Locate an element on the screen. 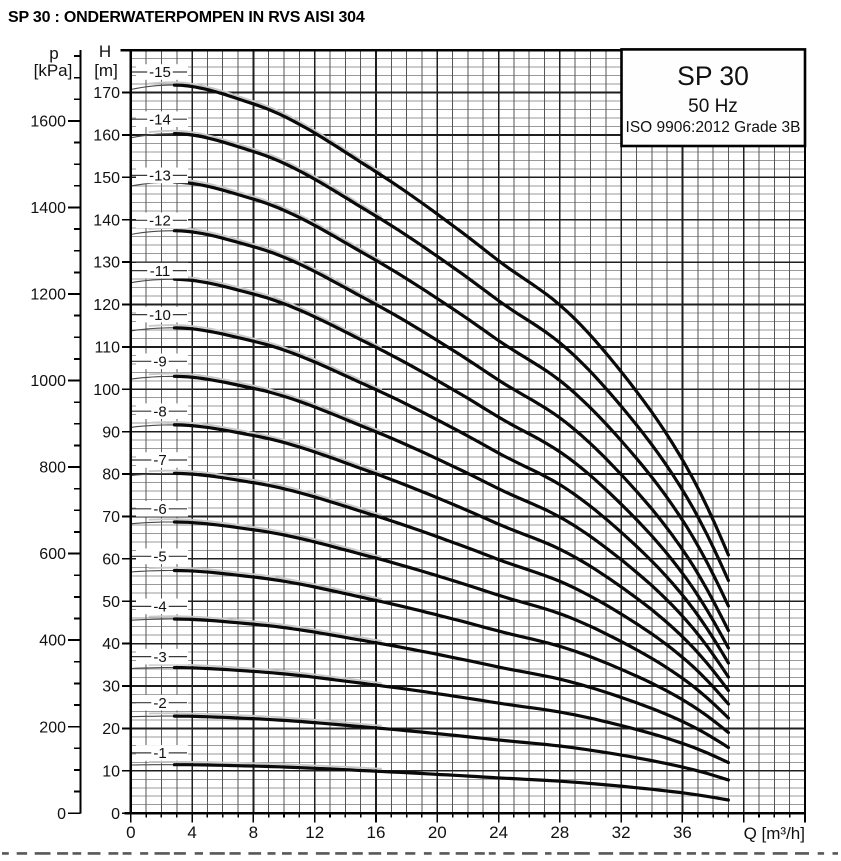  svg-text: 30 is located at coordinates (111, 687).